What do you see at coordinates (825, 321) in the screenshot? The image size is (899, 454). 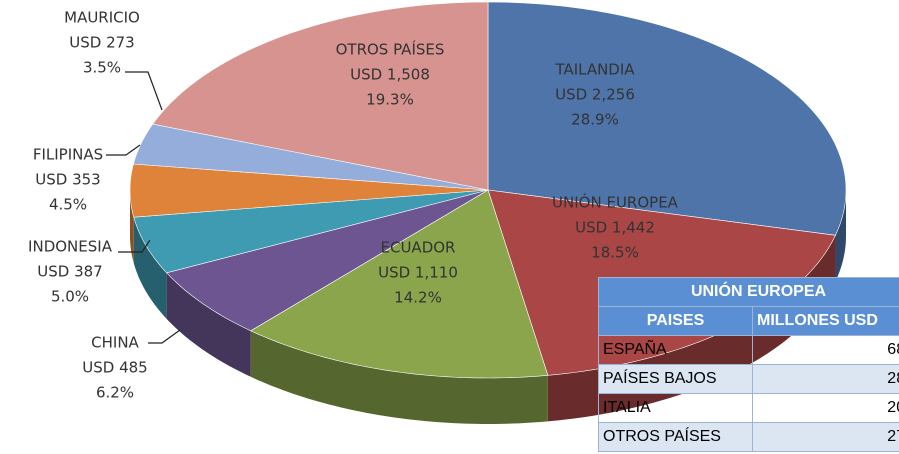 I see `table-header: MILLONES USD` at bounding box center [825, 321].